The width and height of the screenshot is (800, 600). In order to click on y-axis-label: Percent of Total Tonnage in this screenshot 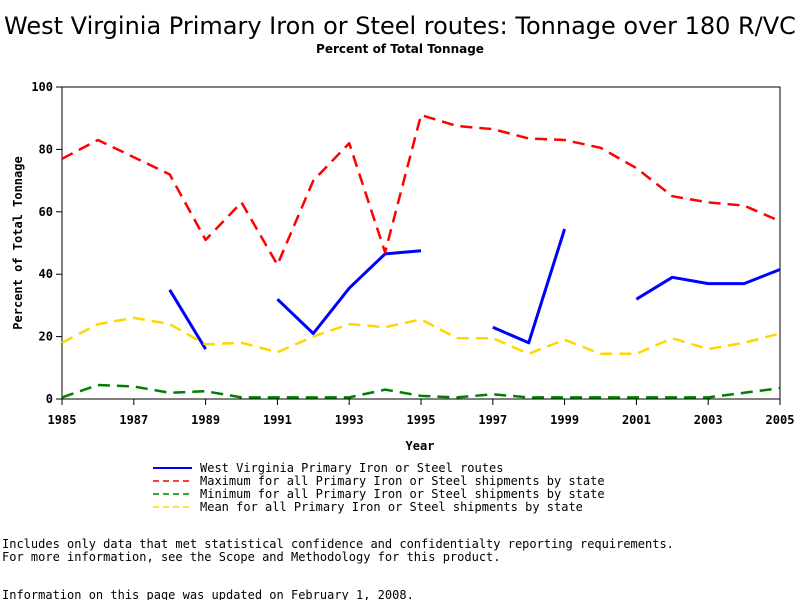, I will do `click(18, 242)`.